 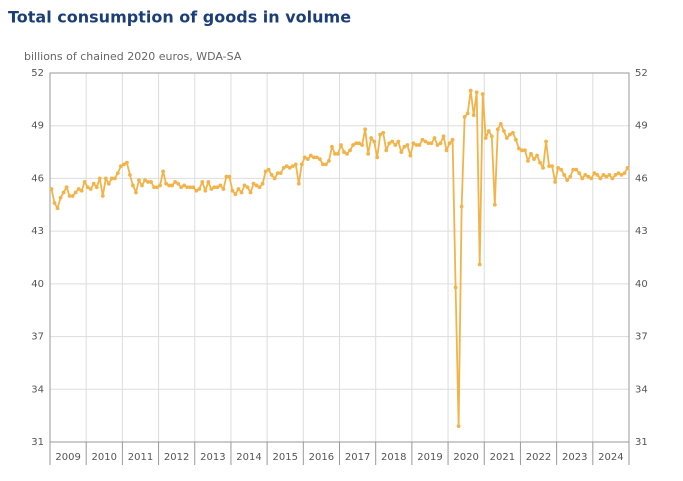 I want to click on y2-tick-label: 40, so click(x=641, y=284).